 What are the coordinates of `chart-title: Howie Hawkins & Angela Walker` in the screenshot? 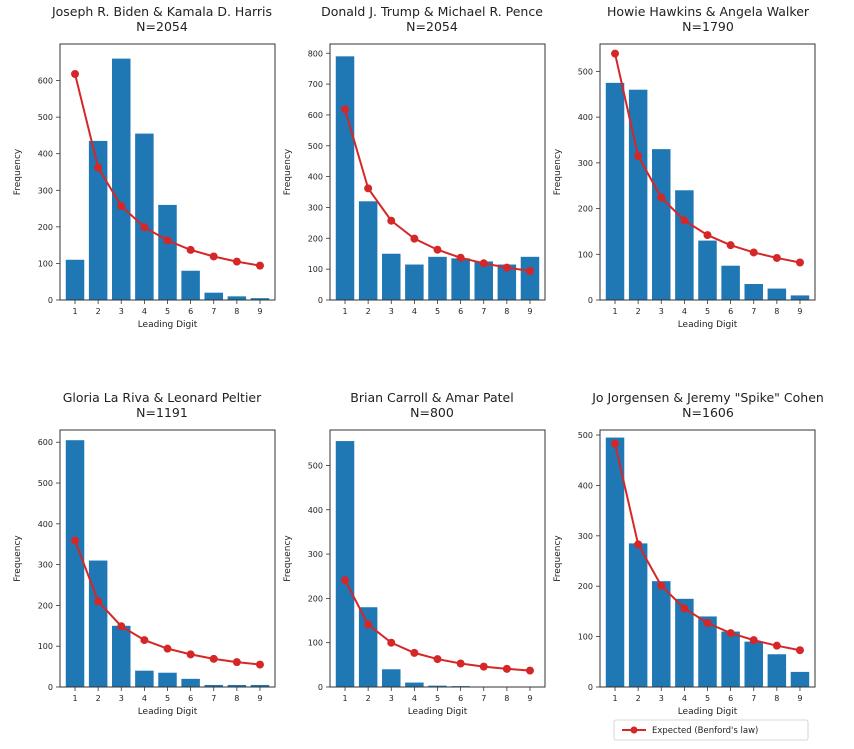 It's located at (708, 11).